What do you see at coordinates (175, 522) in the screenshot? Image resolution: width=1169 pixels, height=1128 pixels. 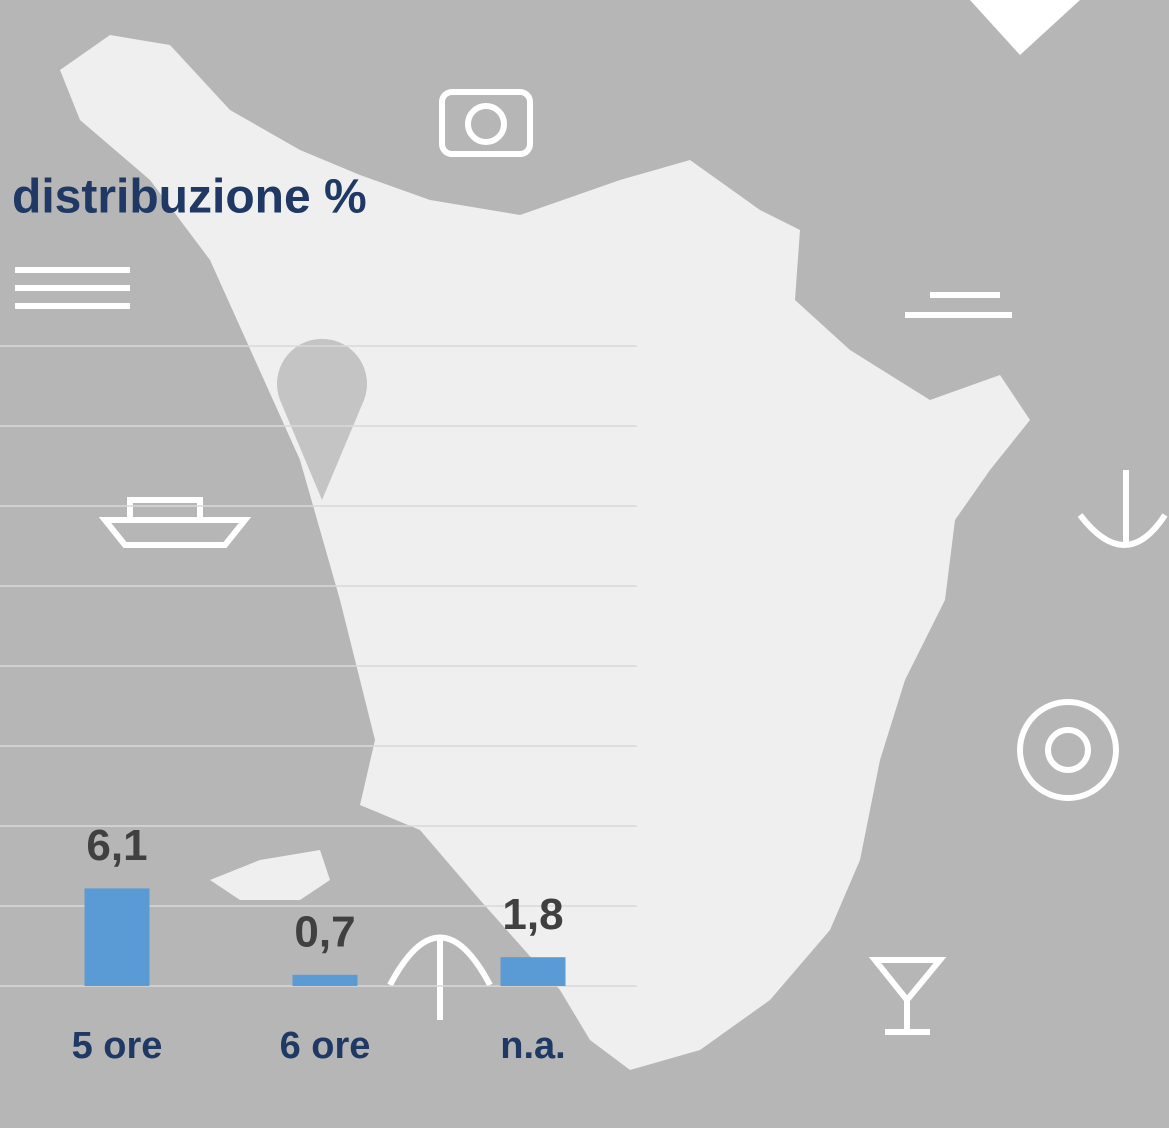 I see `ship-icon` at bounding box center [175, 522].